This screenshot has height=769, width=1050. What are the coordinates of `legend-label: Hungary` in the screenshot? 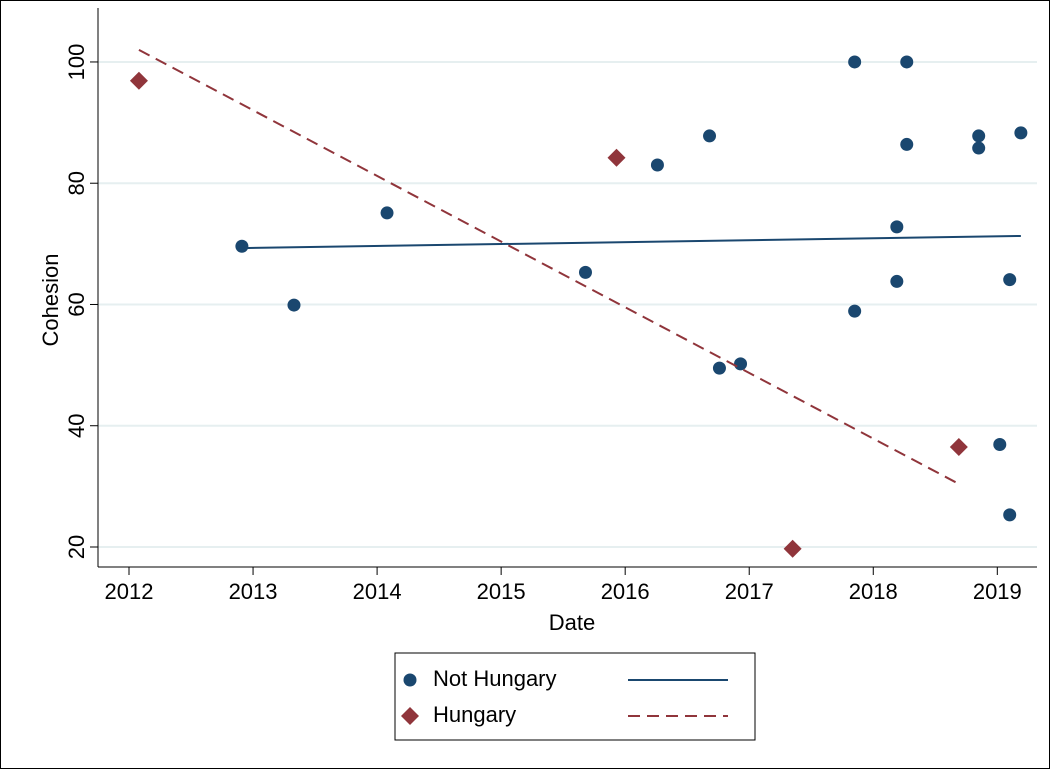 It's located at (474, 714).